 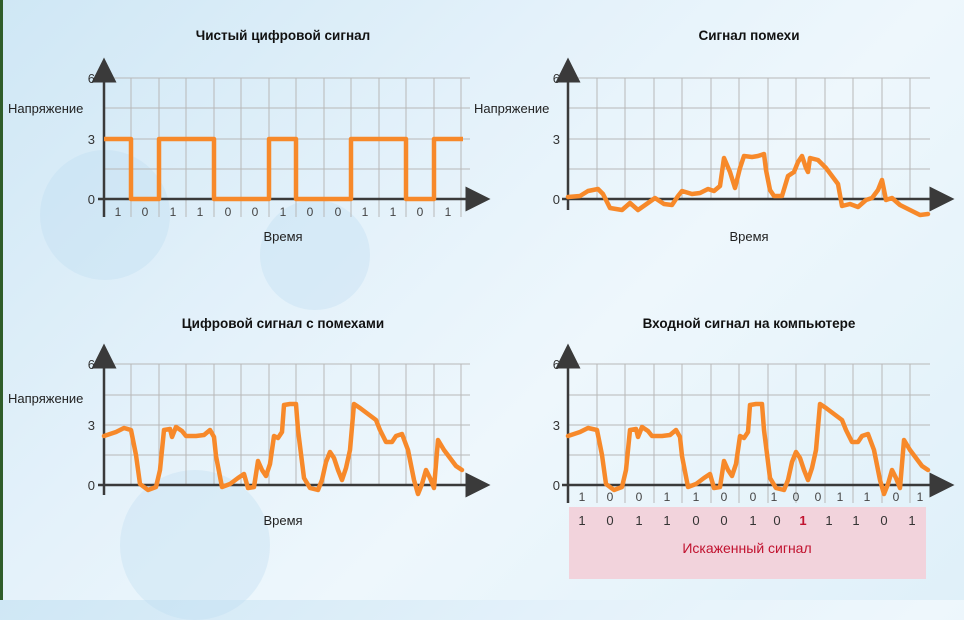 I want to click on received-bit-labels: 1 0 0 1 1 0 0 1 0 0 1 1 0 1, so click(x=751, y=497).